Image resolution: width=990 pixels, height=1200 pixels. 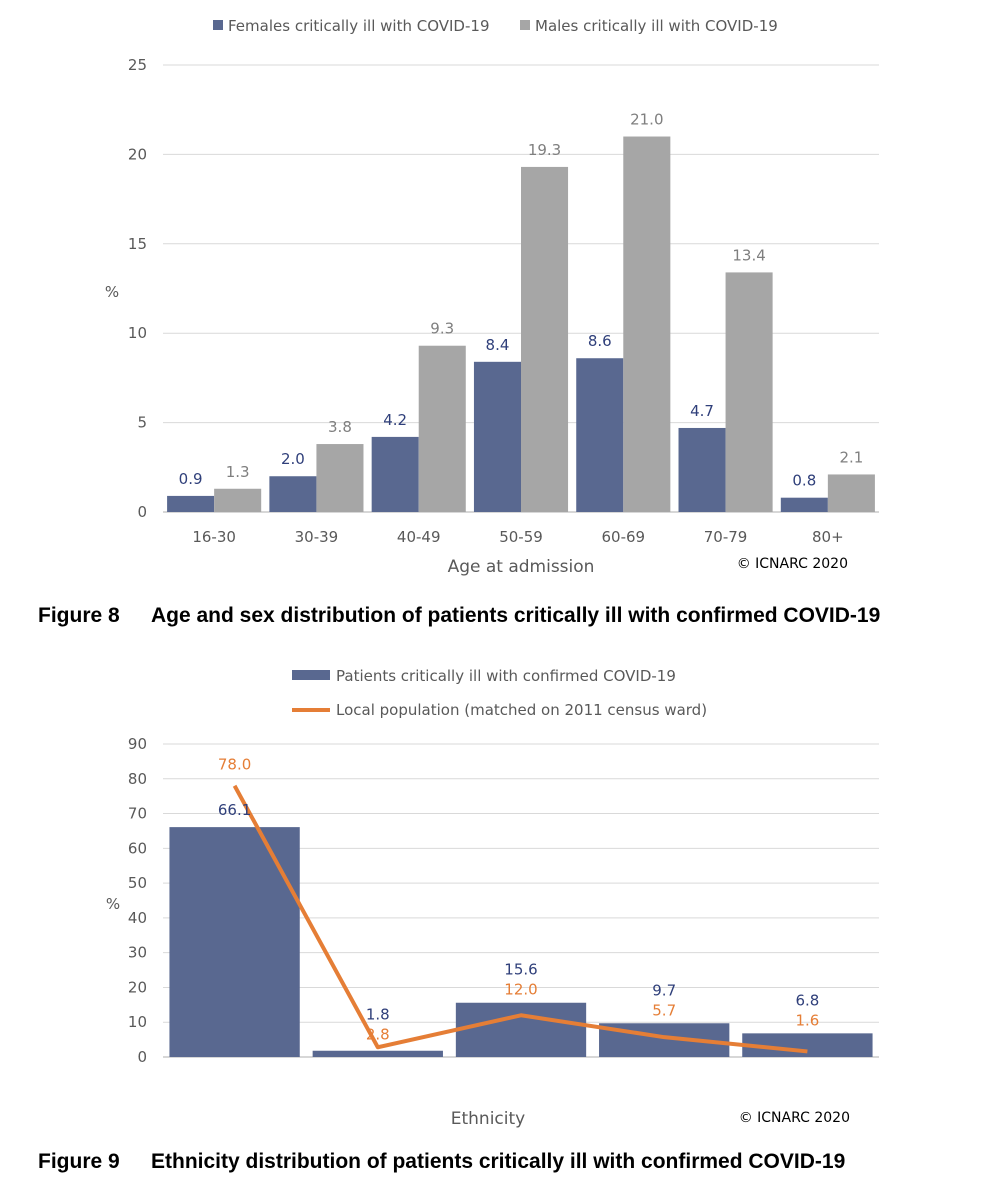 I want to click on data-label: 21.0, so click(x=646, y=120).